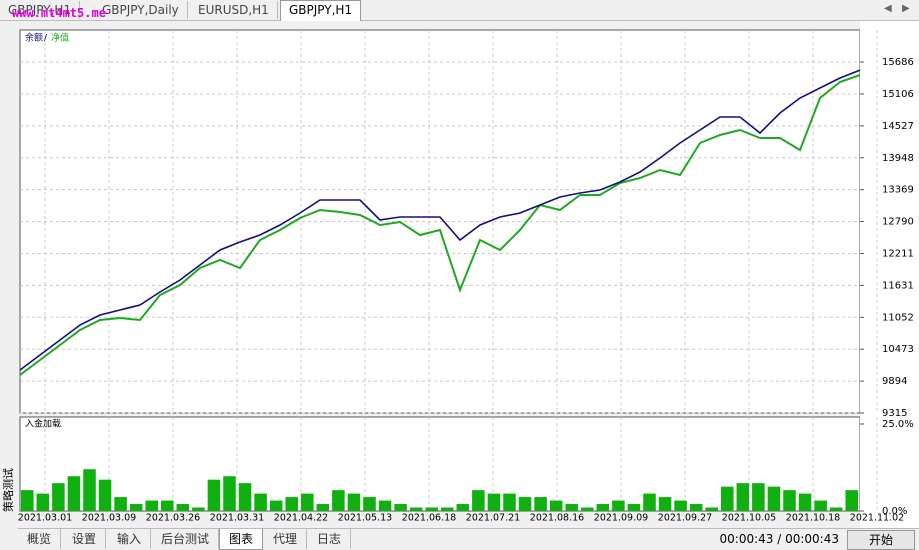 Image resolution: width=919 pixels, height=550 pixels. I want to click on y-tick-label: 0.0%, so click(894, 511).